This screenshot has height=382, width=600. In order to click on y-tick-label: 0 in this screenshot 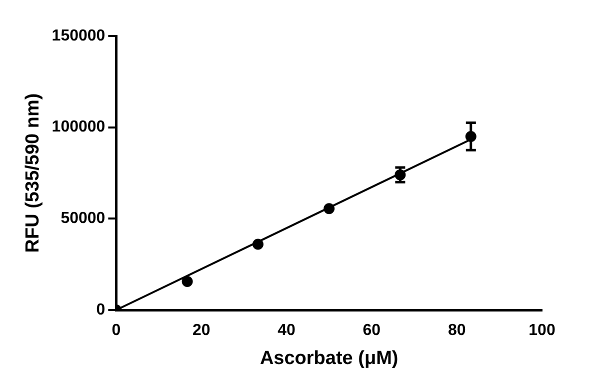, I will do `click(101, 309)`.